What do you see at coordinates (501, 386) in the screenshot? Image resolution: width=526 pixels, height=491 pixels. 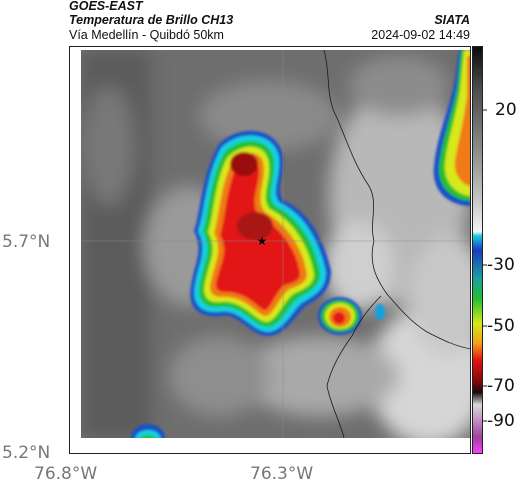 I see `colorbar-label: -70` at bounding box center [501, 386].